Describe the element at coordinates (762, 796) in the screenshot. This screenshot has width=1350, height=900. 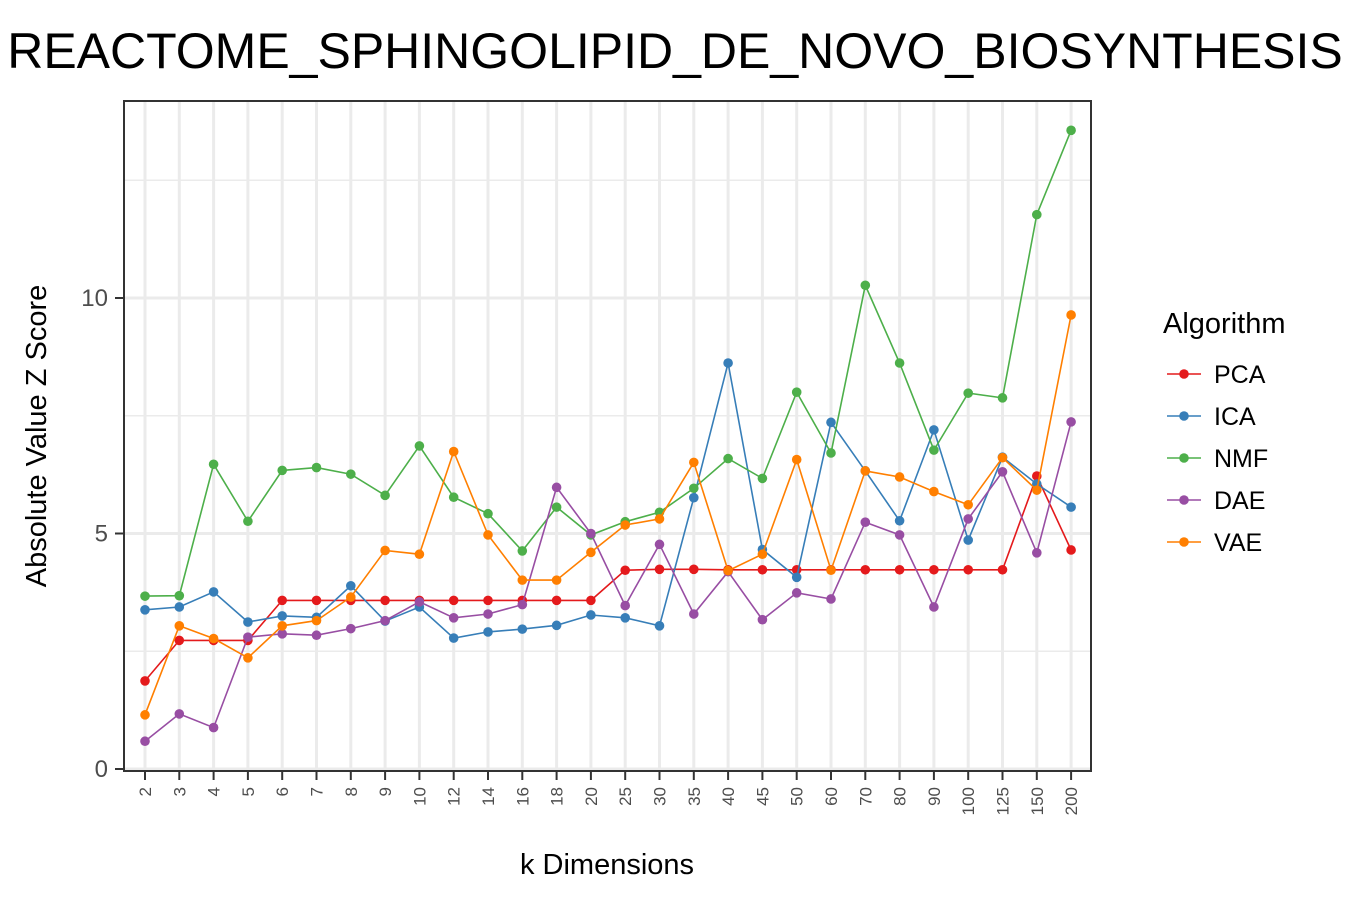
I see `x-tick-label-18: 45` at that location.